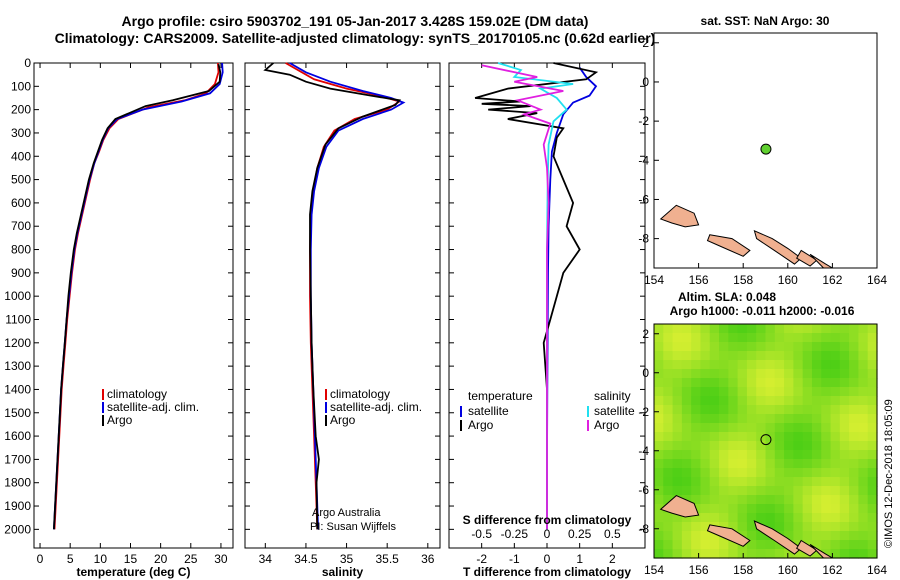 This screenshot has width=900, height=580. Describe the element at coordinates (515, 534) in the screenshot. I see `secondary-tick-label: -0.25` at that location.